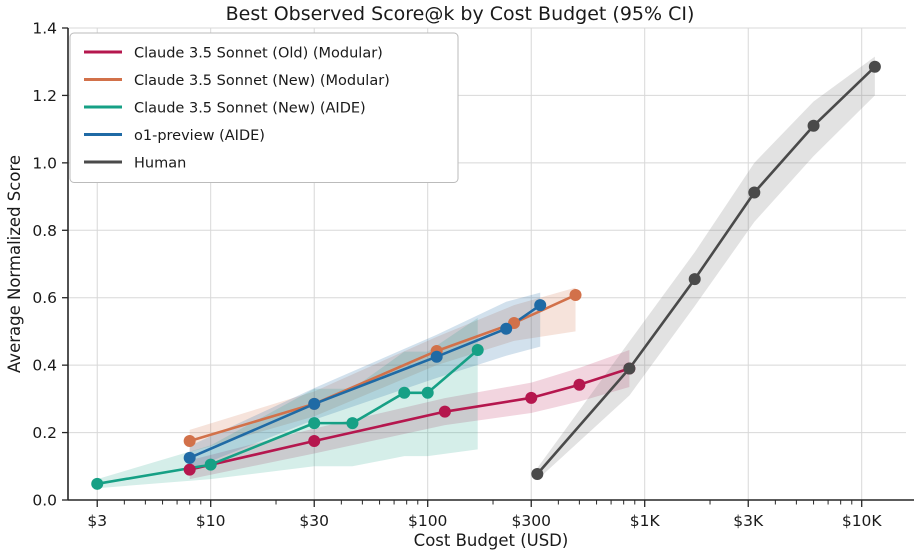 This screenshot has height=553, width=914. What do you see at coordinates (44, 298) in the screenshot?
I see `y-tick-label: 0.6` at bounding box center [44, 298].